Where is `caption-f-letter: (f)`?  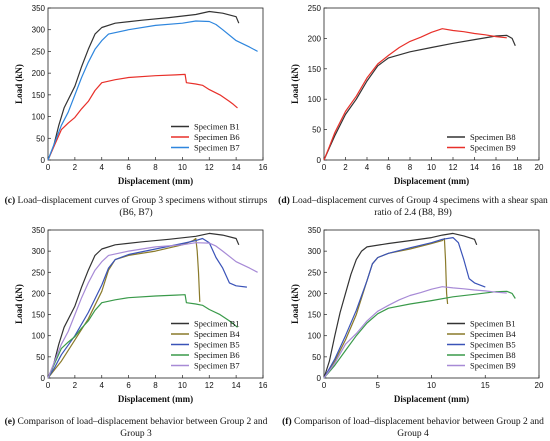
caption-f-letter: (f) is located at coordinates (287, 422).